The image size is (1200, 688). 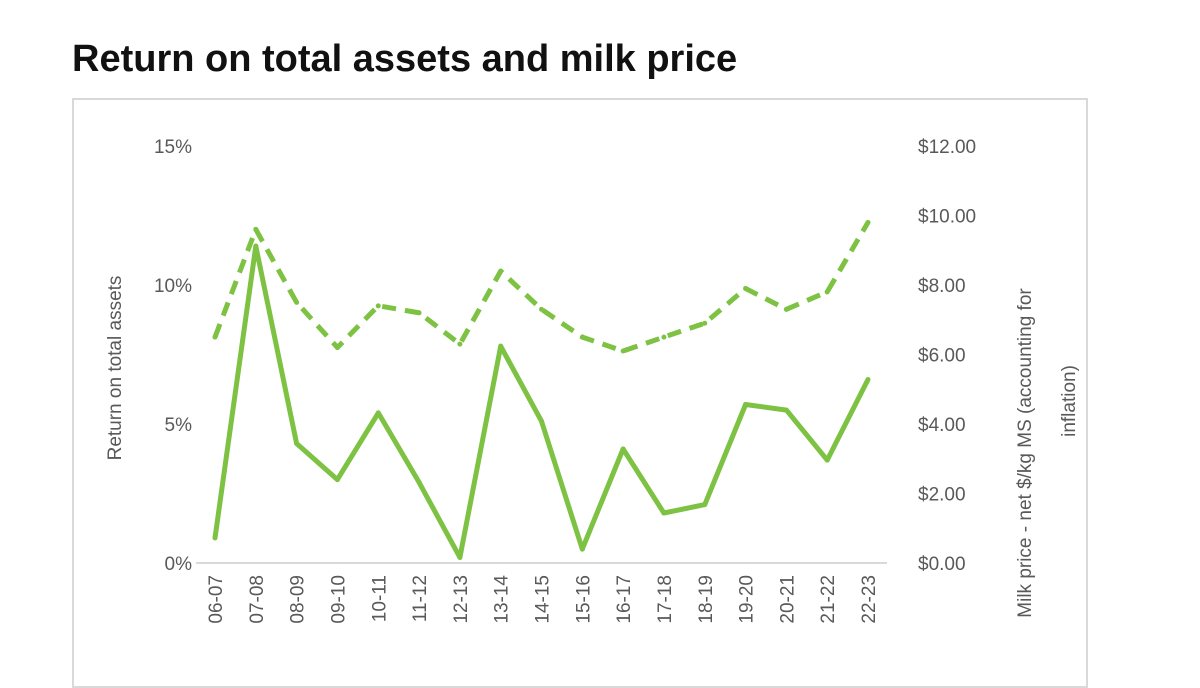 I want to click on x-tick-label: 14-15, so click(x=543, y=599).